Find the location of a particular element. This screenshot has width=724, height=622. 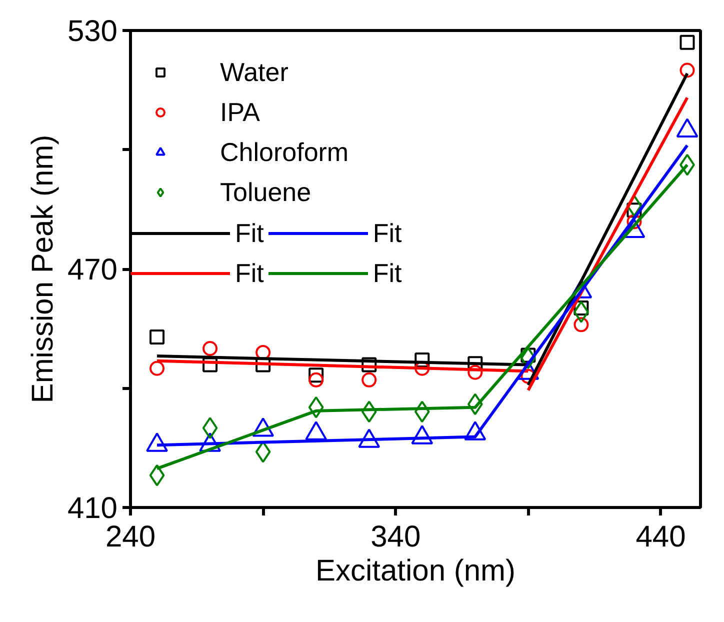

y-tick-label: 530 is located at coordinates (92, 31).